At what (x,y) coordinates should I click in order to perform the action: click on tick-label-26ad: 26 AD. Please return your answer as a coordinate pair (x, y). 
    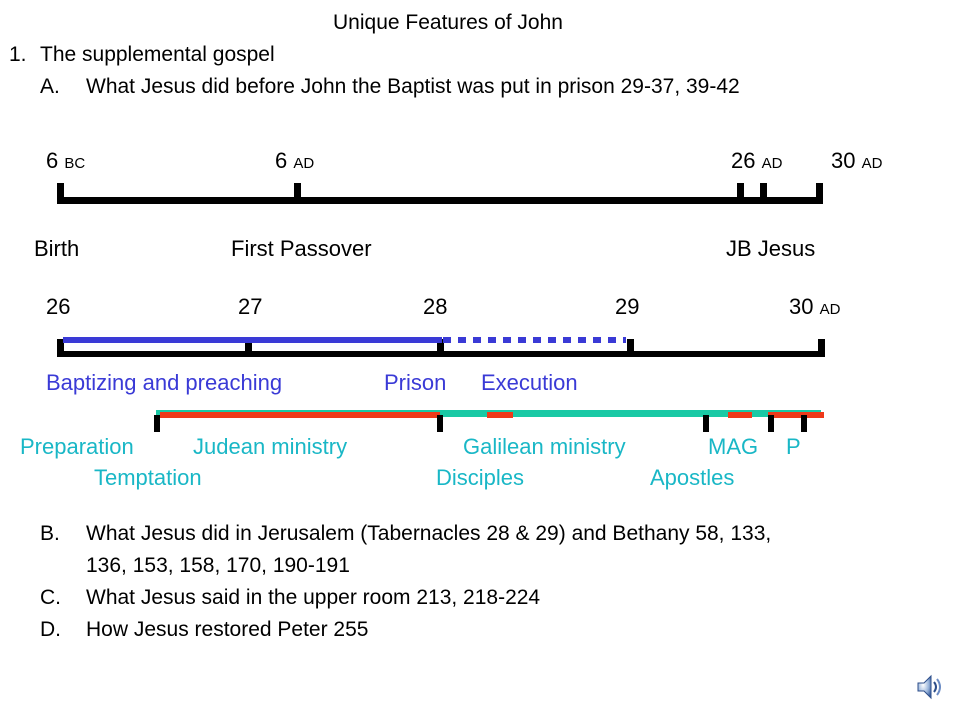
    Looking at the image, I should click on (757, 160).